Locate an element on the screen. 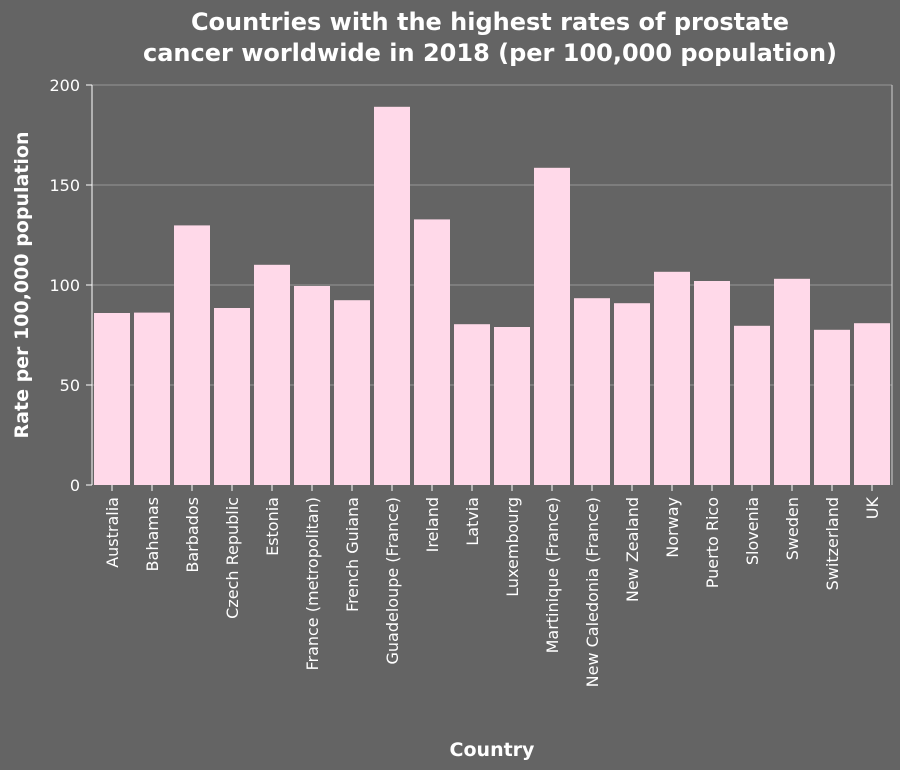  y-tick-label: 50 is located at coordinates (70, 385).